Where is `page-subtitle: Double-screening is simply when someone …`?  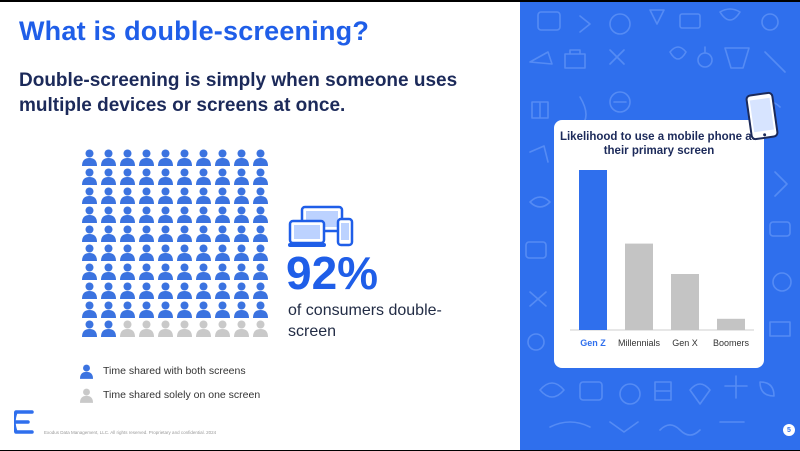 page-subtitle: Double-screening is simply when someone … is located at coordinates (238, 93).